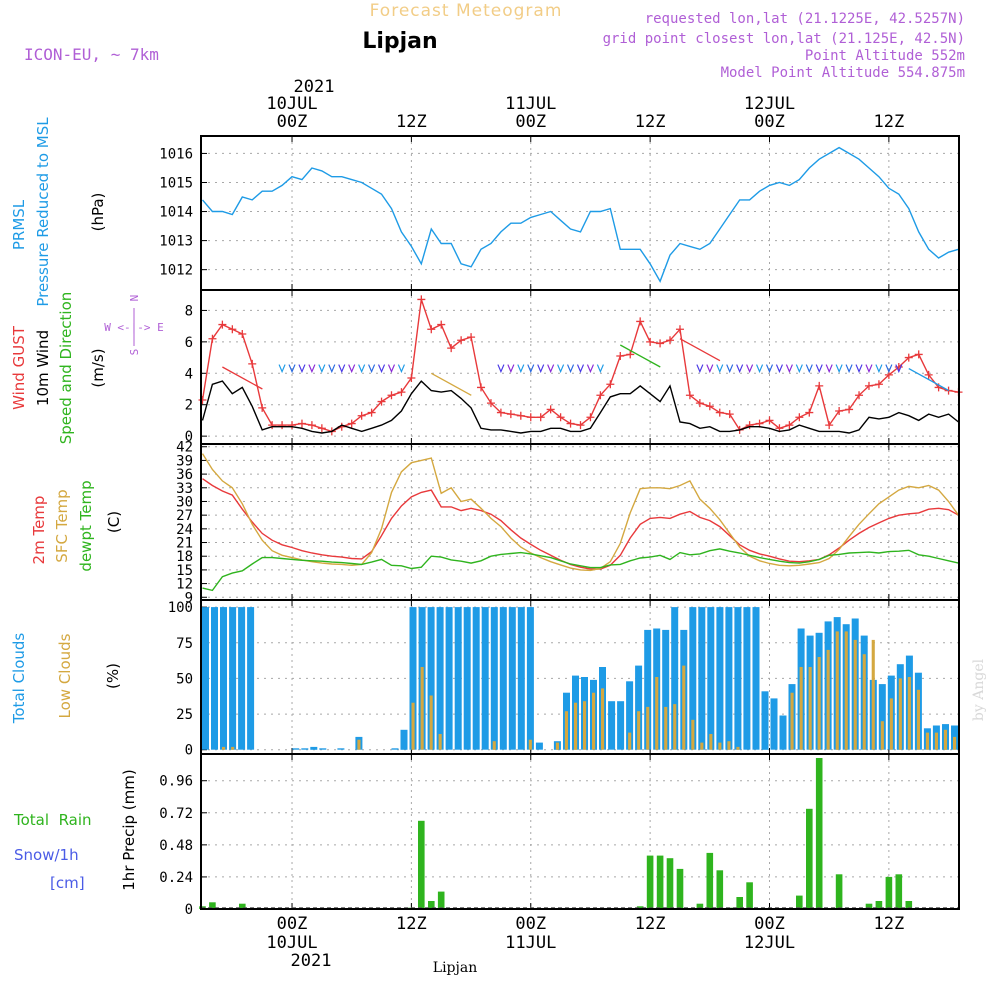 This screenshot has width=1000, height=1000. I want to click on y-tick-label: 1015, so click(176, 183).